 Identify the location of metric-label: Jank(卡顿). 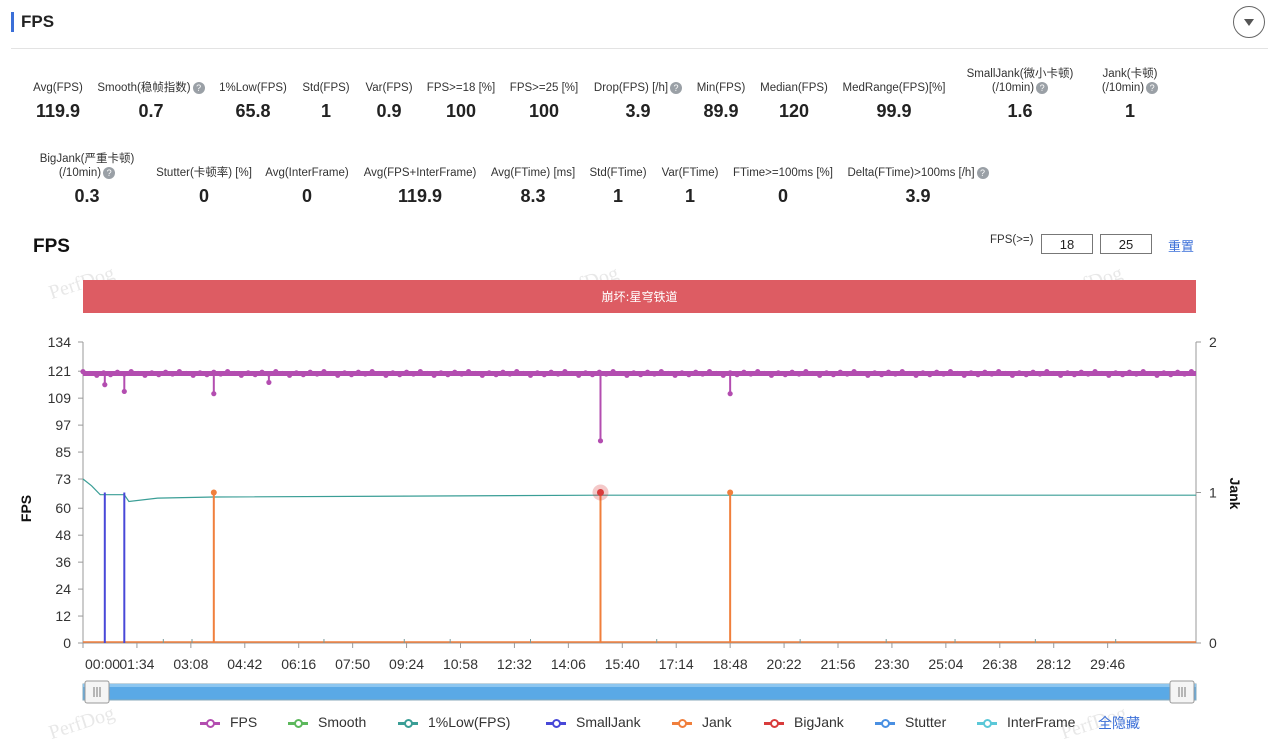
(1130, 74).